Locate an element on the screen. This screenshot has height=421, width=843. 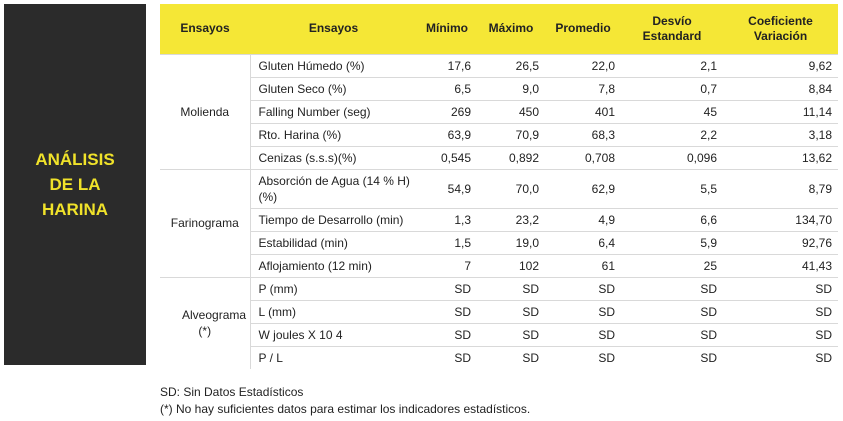
minimo-cell: 1,3 is located at coordinates (447, 219).